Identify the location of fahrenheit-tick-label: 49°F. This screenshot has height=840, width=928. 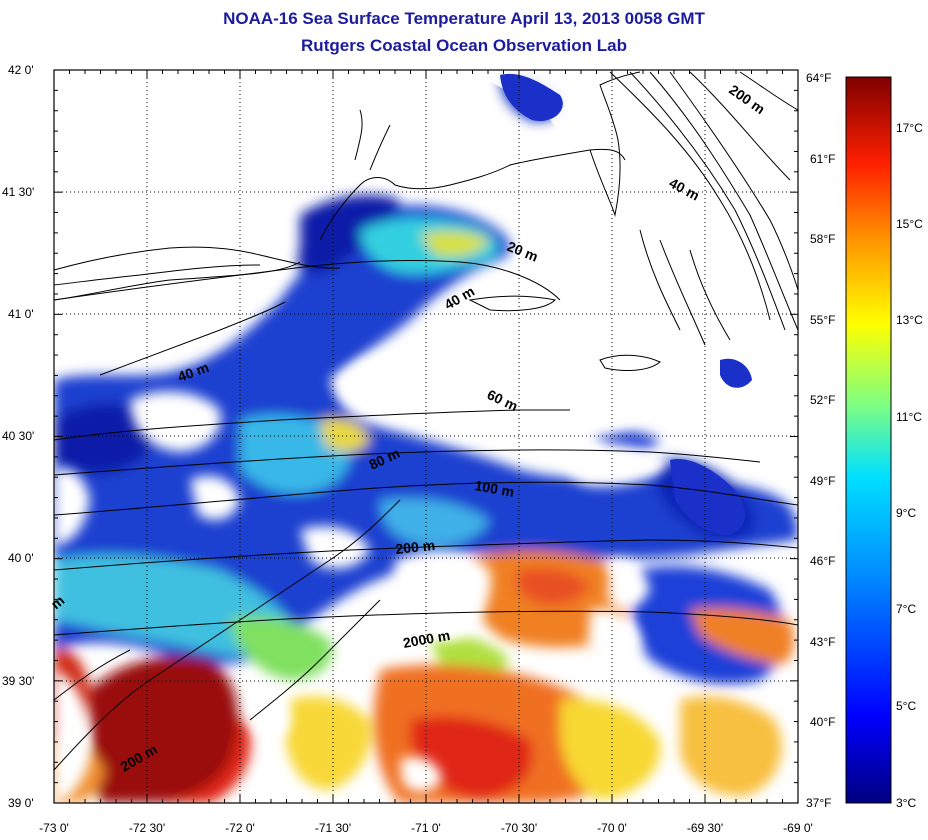
(822, 481).